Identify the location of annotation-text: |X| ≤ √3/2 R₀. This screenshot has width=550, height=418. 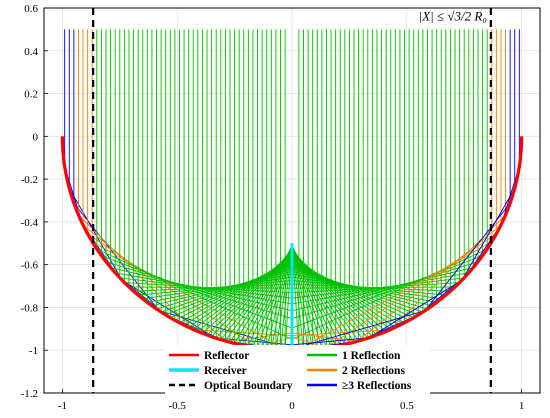
(453, 15).